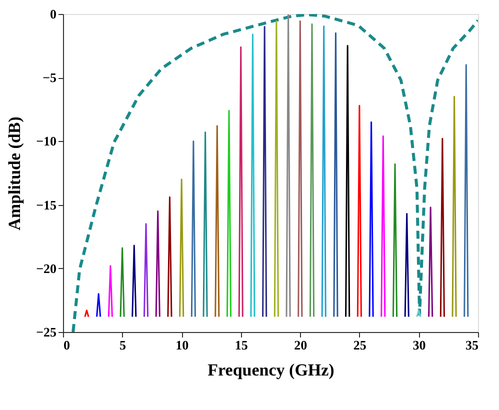 This screenshot has height=410, width=499. What do you see at coordinates (271, 370) in the screenshot?
I see `x-axis-title: Frequency (GHz)` at bounding box center [271, 370].